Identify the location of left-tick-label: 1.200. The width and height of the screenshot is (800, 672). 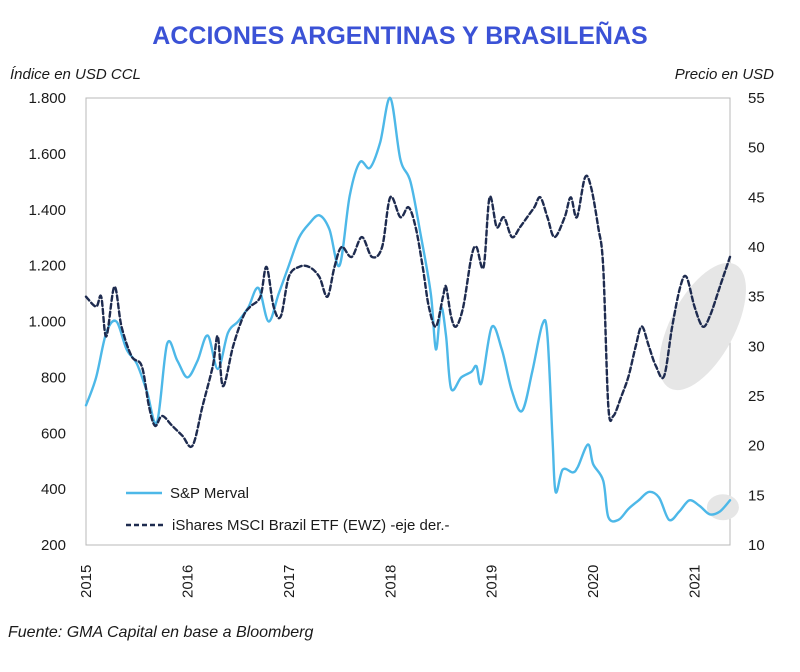
(47, 266).